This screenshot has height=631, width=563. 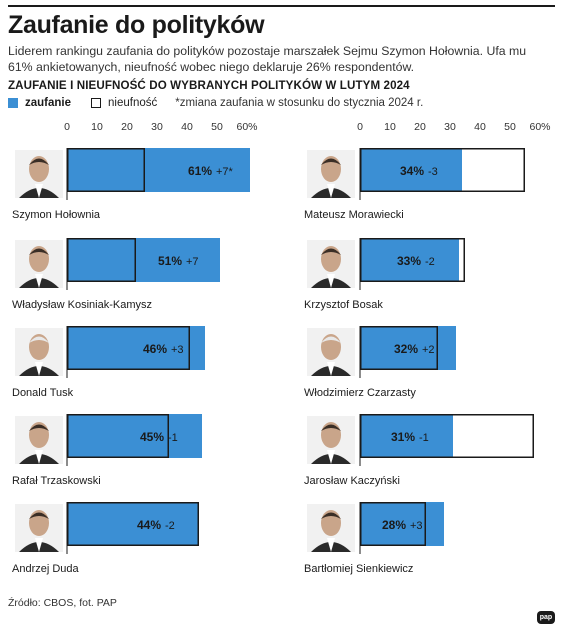 I want to click on politician-name: Rafał Trzaskowski, so click(x=56, y=481).